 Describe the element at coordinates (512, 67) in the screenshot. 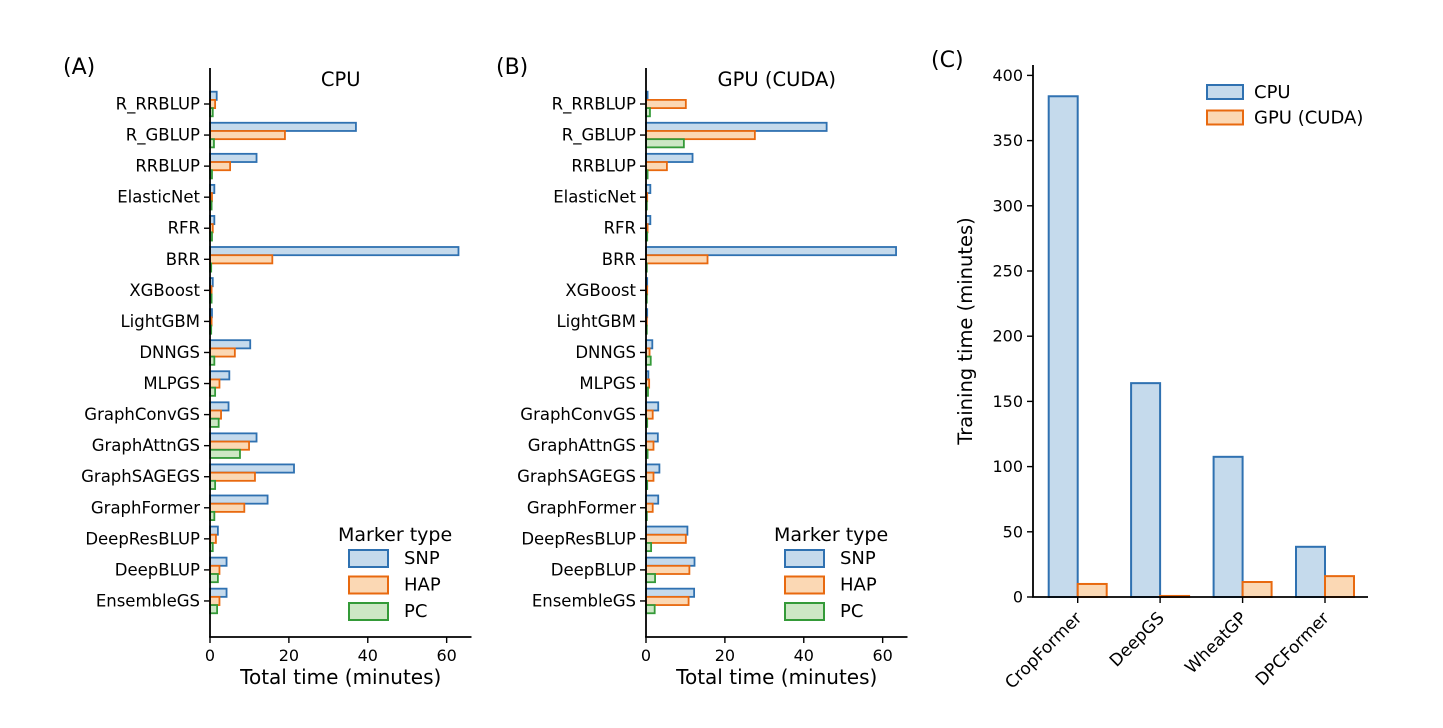

I see `panel-b-letter: (B)` at that location.